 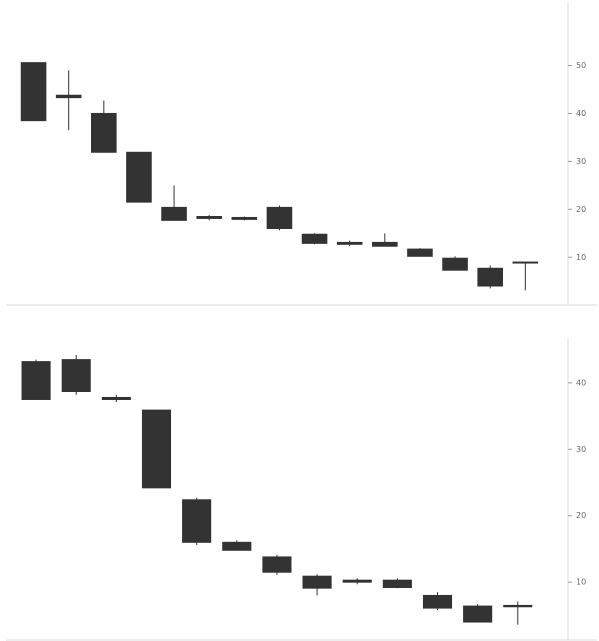 What do you see at coordinates (581, 65) in the screenshot?
I see `y-tick-label: 50` at bounding box center [581, 65].